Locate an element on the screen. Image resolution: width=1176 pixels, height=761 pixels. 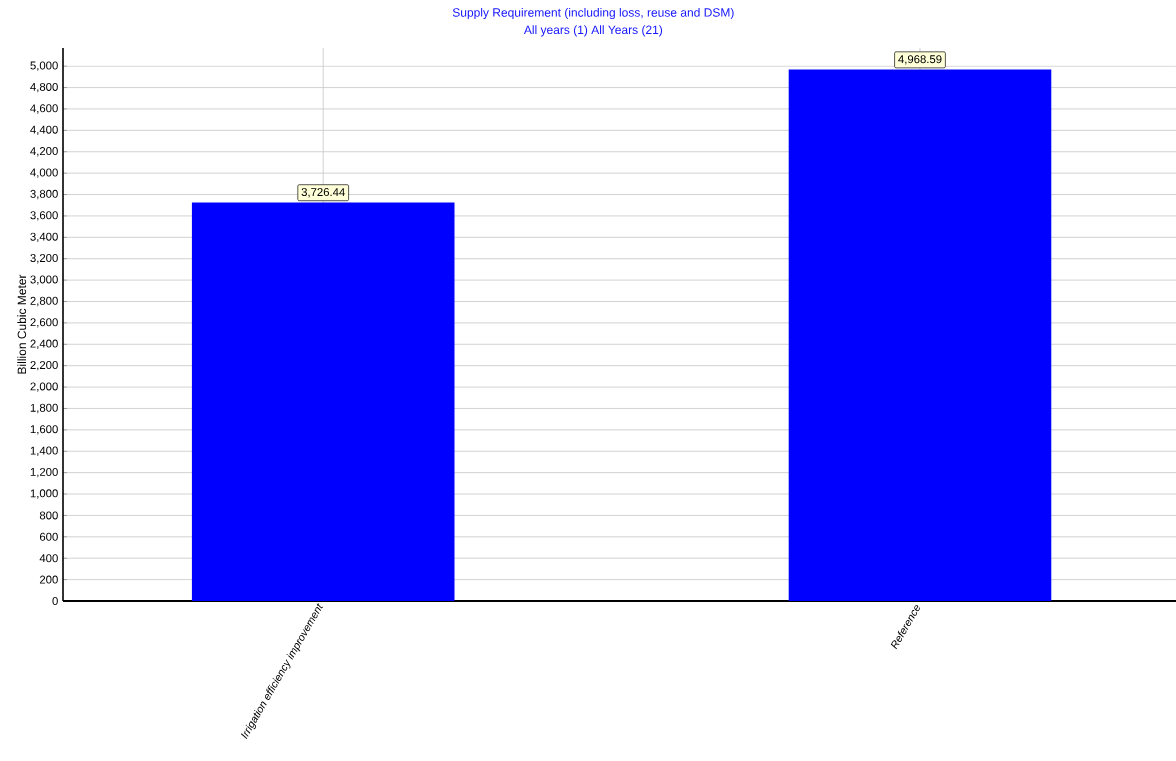
y-tick-label: 1,600 is located at coordinates (44, 430).